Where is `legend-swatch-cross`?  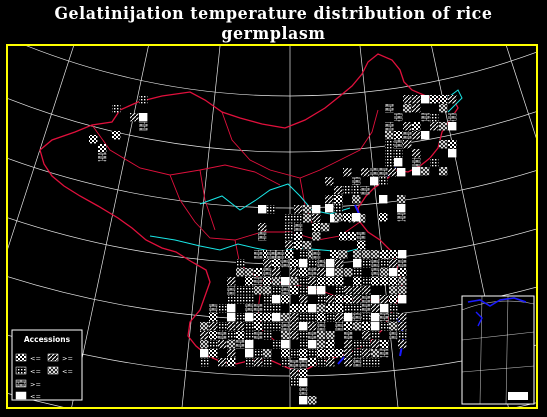
legend-swatch-cross is located at coordinates (53, 370).